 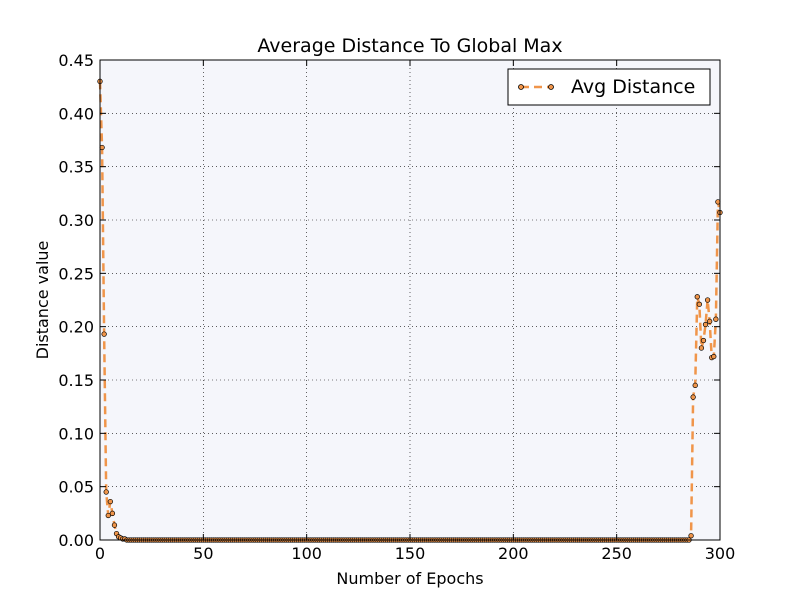 What do you see at coordinates (76, 273) in the screenshot?
I see `y-tick-label: 0.25` at bounding box center [76, 273].